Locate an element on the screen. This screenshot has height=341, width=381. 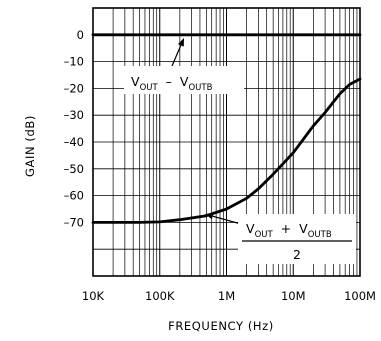
x-axis-title: FREQUENCY (Hz) is located at coordinates (221, 326).